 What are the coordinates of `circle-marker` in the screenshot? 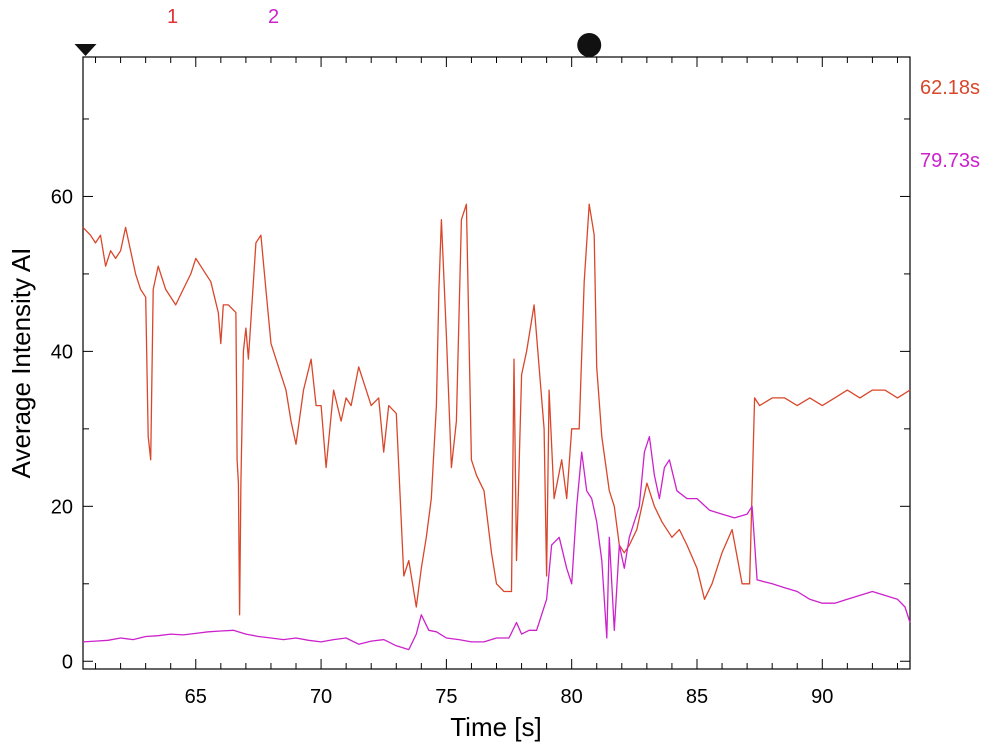 It's located at (589, 45).